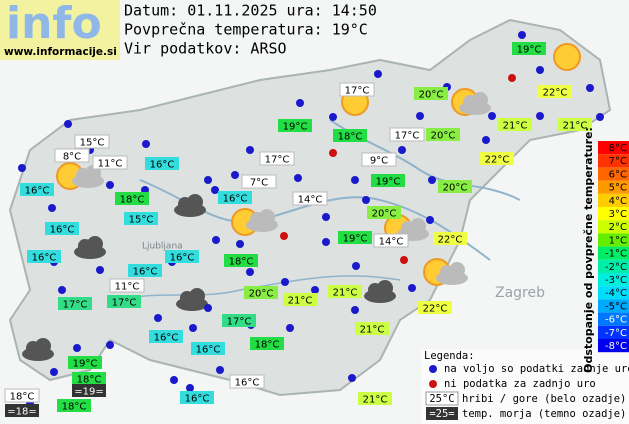 The image size is (629, 424). I want to click on station-temperature: 17°C, so click(75, 305).